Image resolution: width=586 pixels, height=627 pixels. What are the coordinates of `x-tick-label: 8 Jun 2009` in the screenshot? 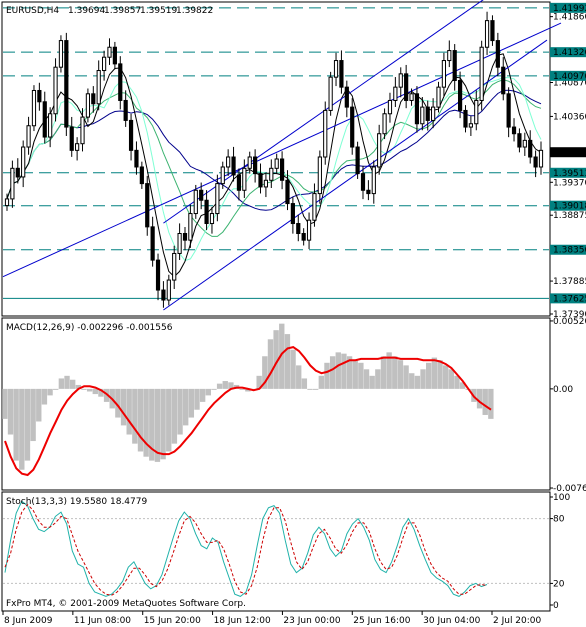 It's located at (28, 621).